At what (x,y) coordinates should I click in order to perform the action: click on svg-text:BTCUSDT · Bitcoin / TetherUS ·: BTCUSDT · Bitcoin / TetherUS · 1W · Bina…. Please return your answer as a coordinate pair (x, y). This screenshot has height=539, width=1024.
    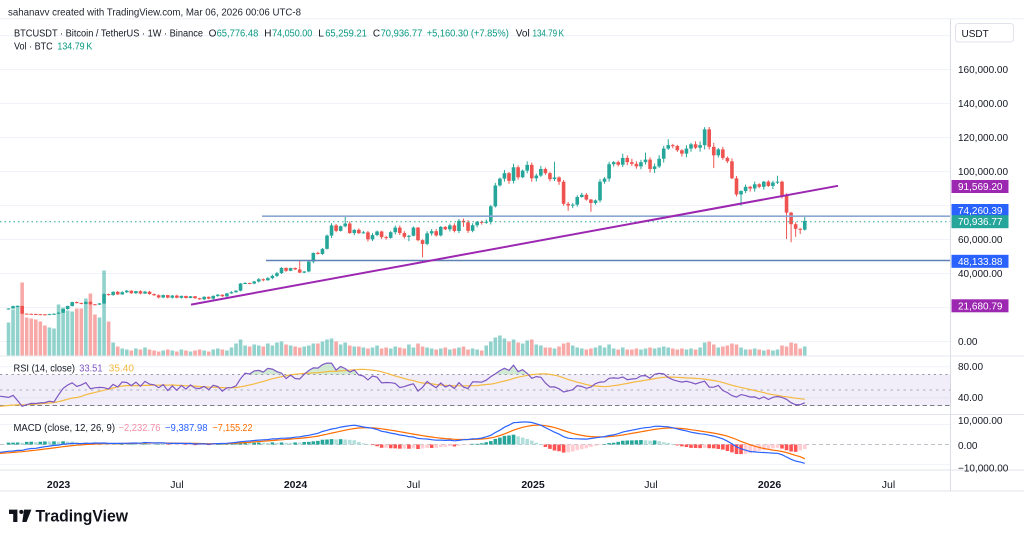
    Looking at the image, I should click on (289, 34).